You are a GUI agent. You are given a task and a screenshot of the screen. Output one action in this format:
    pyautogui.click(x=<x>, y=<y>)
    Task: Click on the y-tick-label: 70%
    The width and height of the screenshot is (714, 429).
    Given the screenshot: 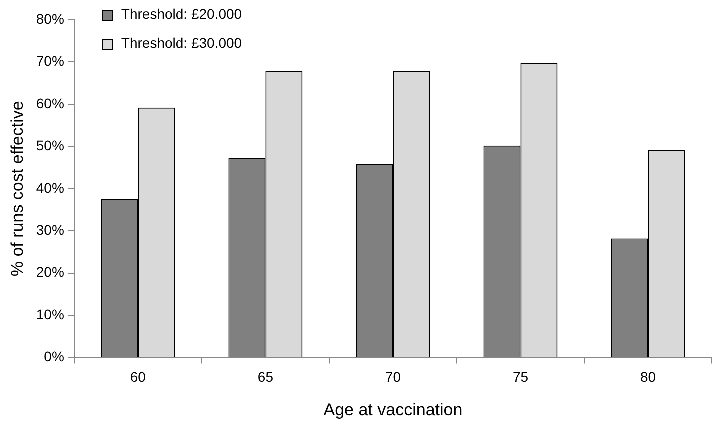 What is the action you would take?
    pyautogui.click(x=50, y=61)
    